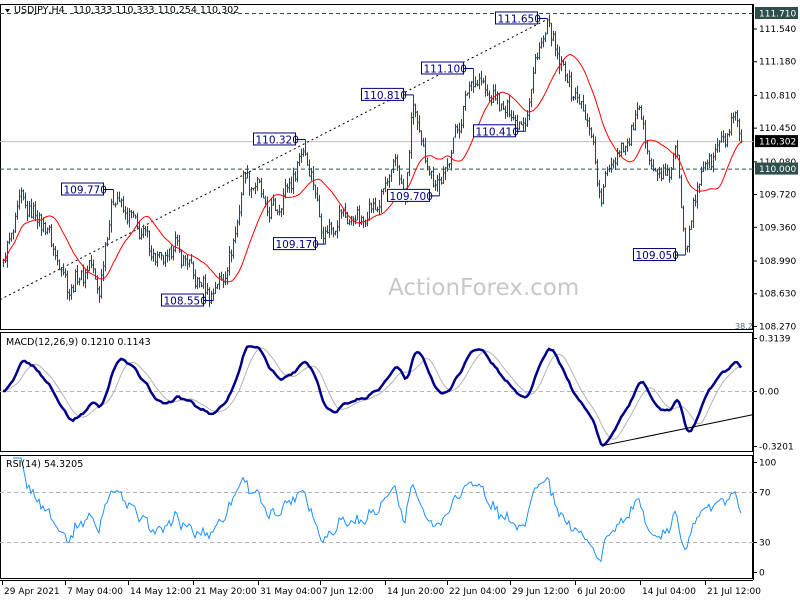 The image size is (800, 600). Describe the element at coordinates (678, 430) in the screenshot. I see `macd-trendline` at that location.